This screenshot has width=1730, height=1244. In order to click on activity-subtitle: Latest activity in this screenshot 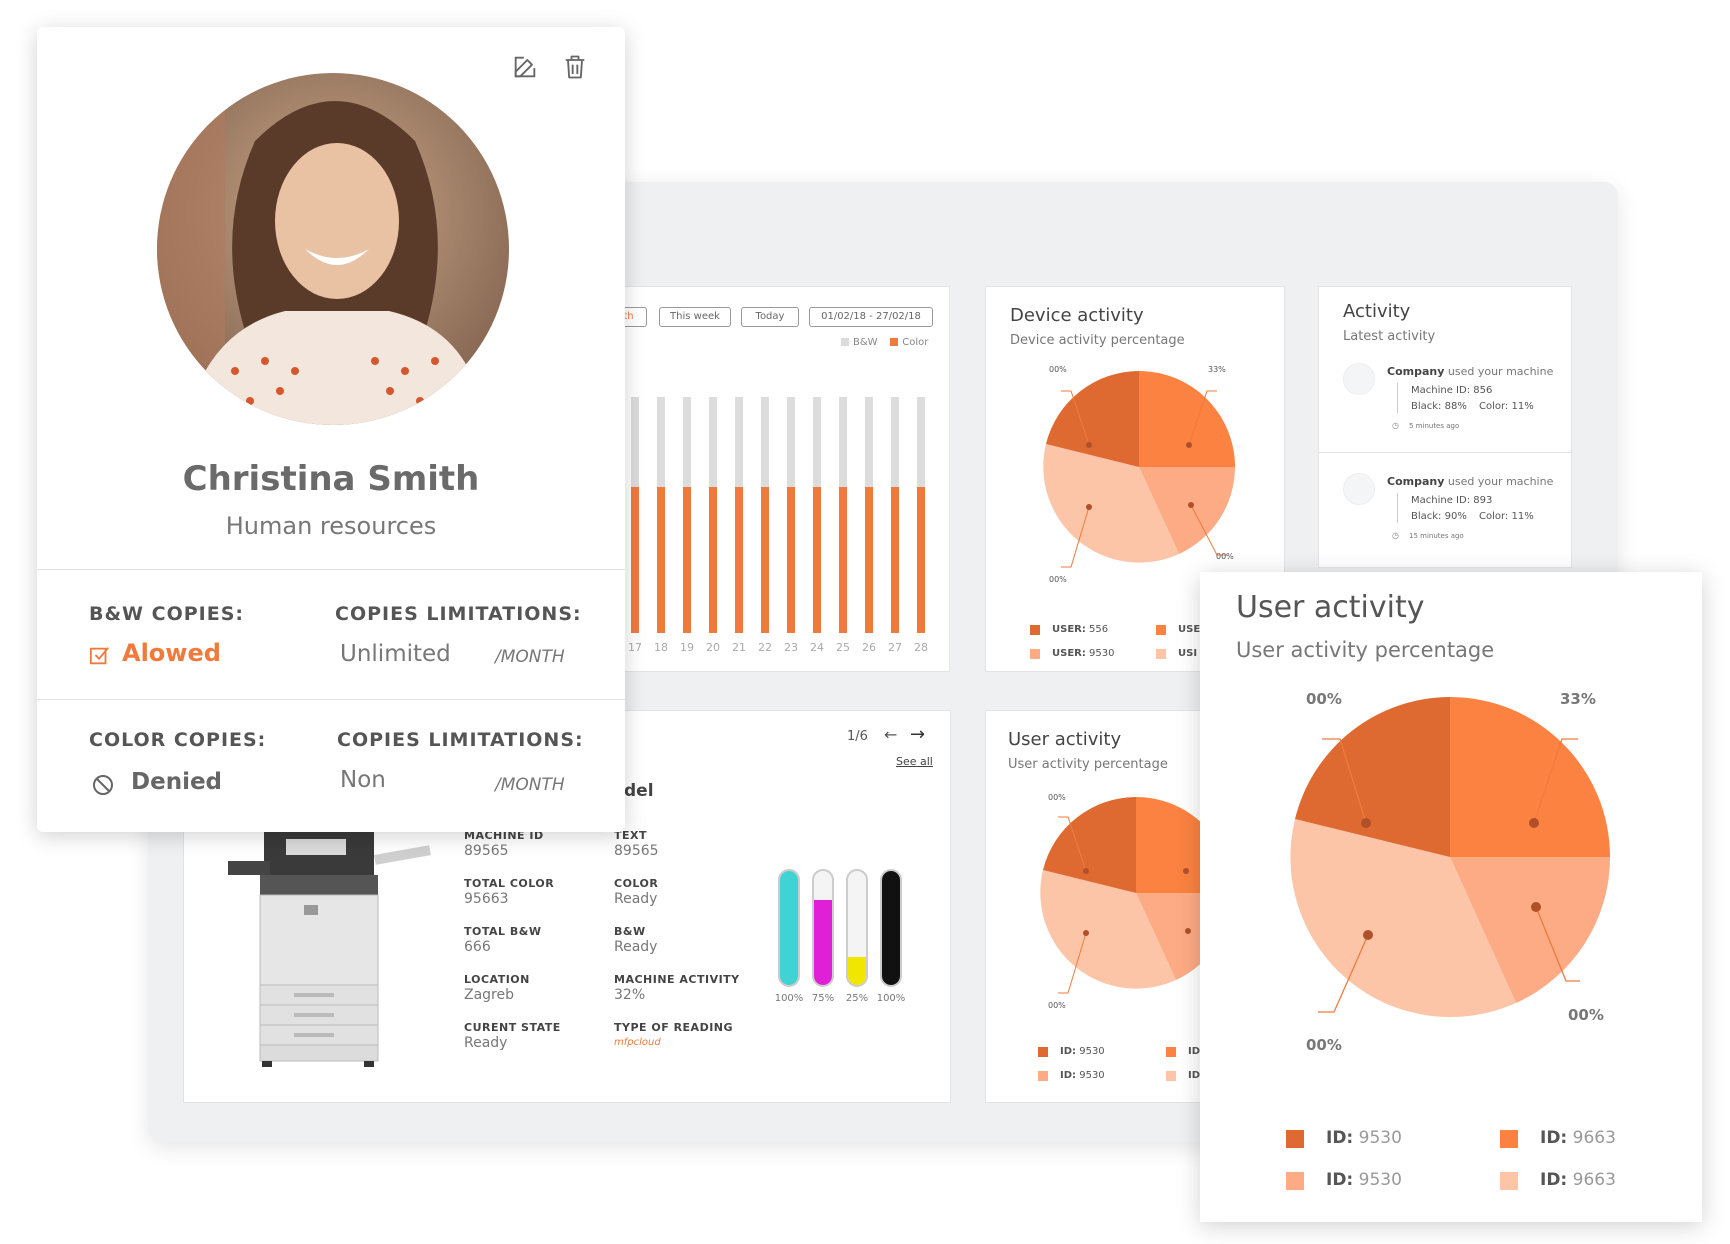, I will do `click(1389, 336)`.